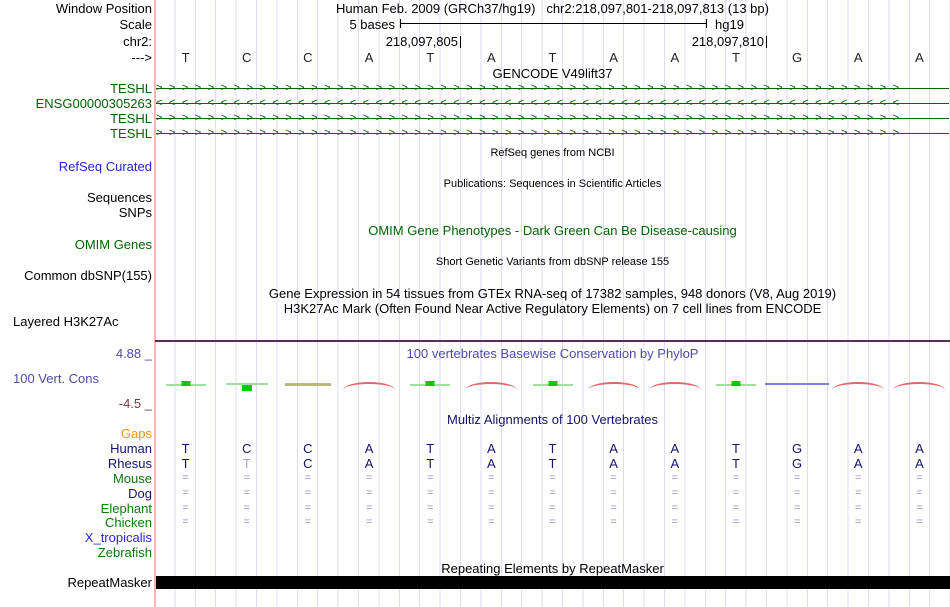  What do you see at coordinates (675, 478) in the screenshot?
I see `align-mouse-cell-8: =` at bounding box center [675, 478].